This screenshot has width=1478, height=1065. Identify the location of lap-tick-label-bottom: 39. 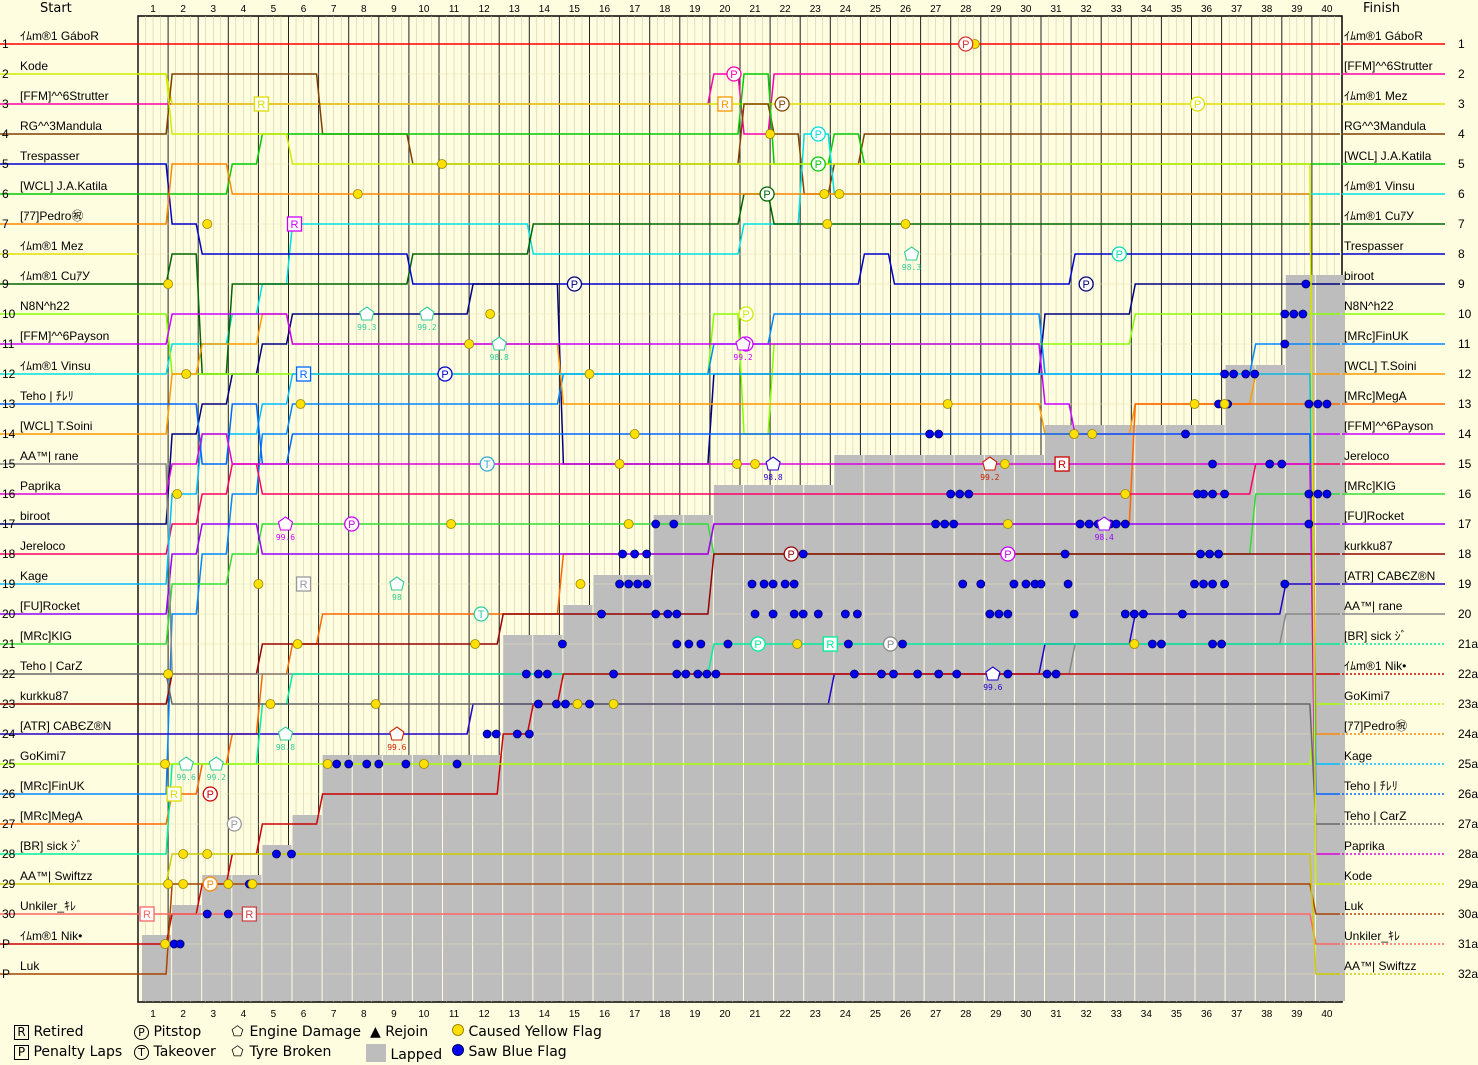
(1297, 1014).